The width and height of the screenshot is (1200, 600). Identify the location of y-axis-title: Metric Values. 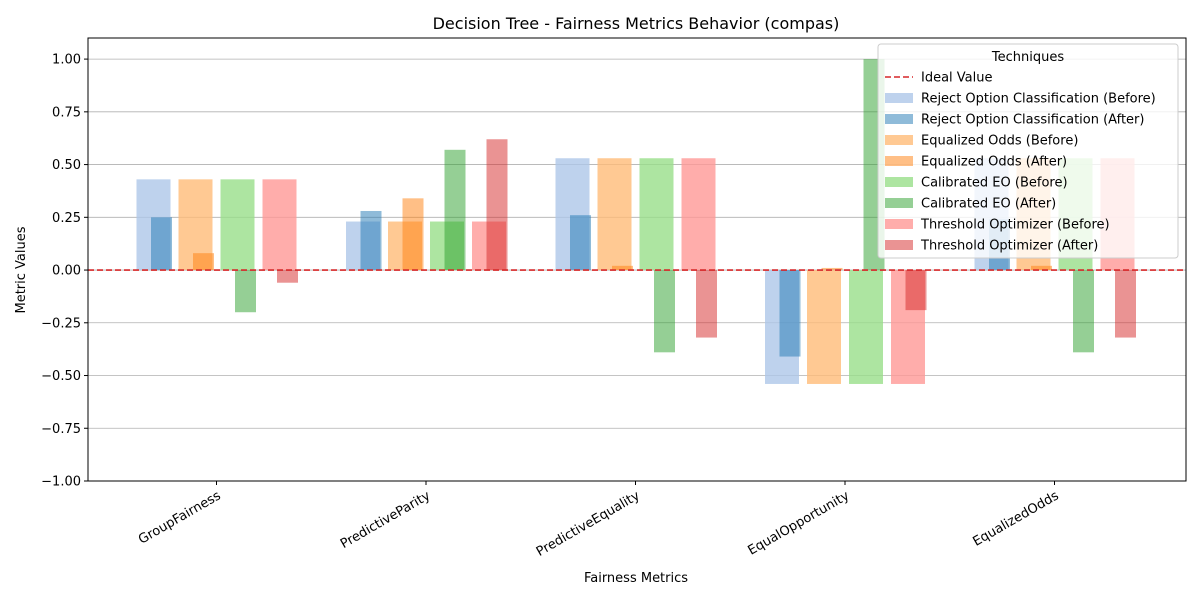
(21, 269).